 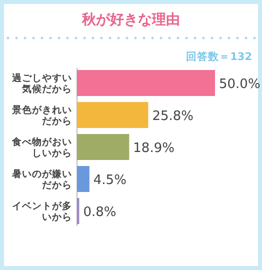 What do you see at coordinates (41, 179) in the screenshot?
I see `y-tick-label: 暑いのが嫌いだから` at bounding box center [41, 179].